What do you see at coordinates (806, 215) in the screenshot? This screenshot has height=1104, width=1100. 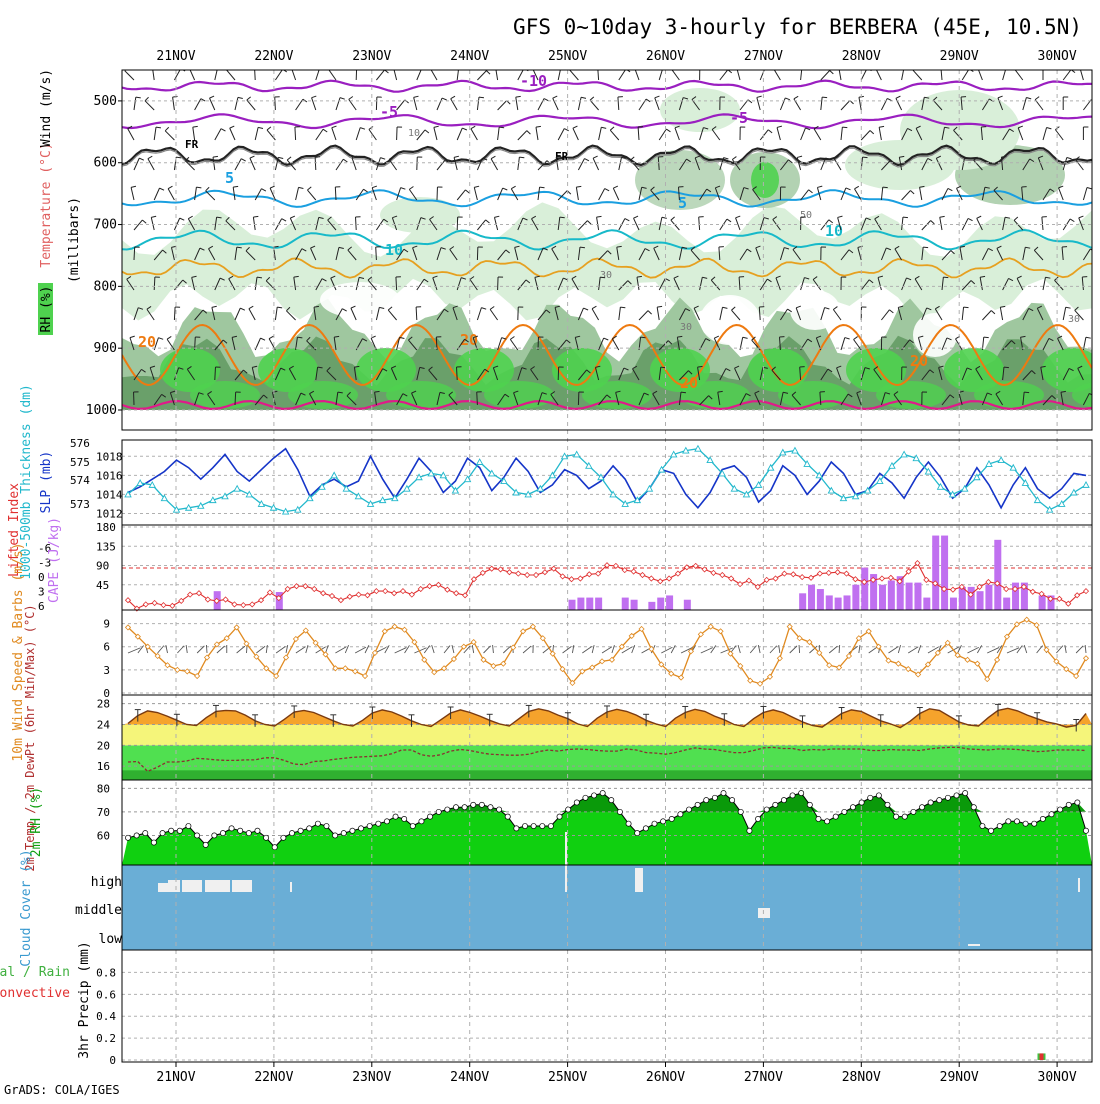 I see `rh-contour-label: 50` at bounding box center [806, 215].